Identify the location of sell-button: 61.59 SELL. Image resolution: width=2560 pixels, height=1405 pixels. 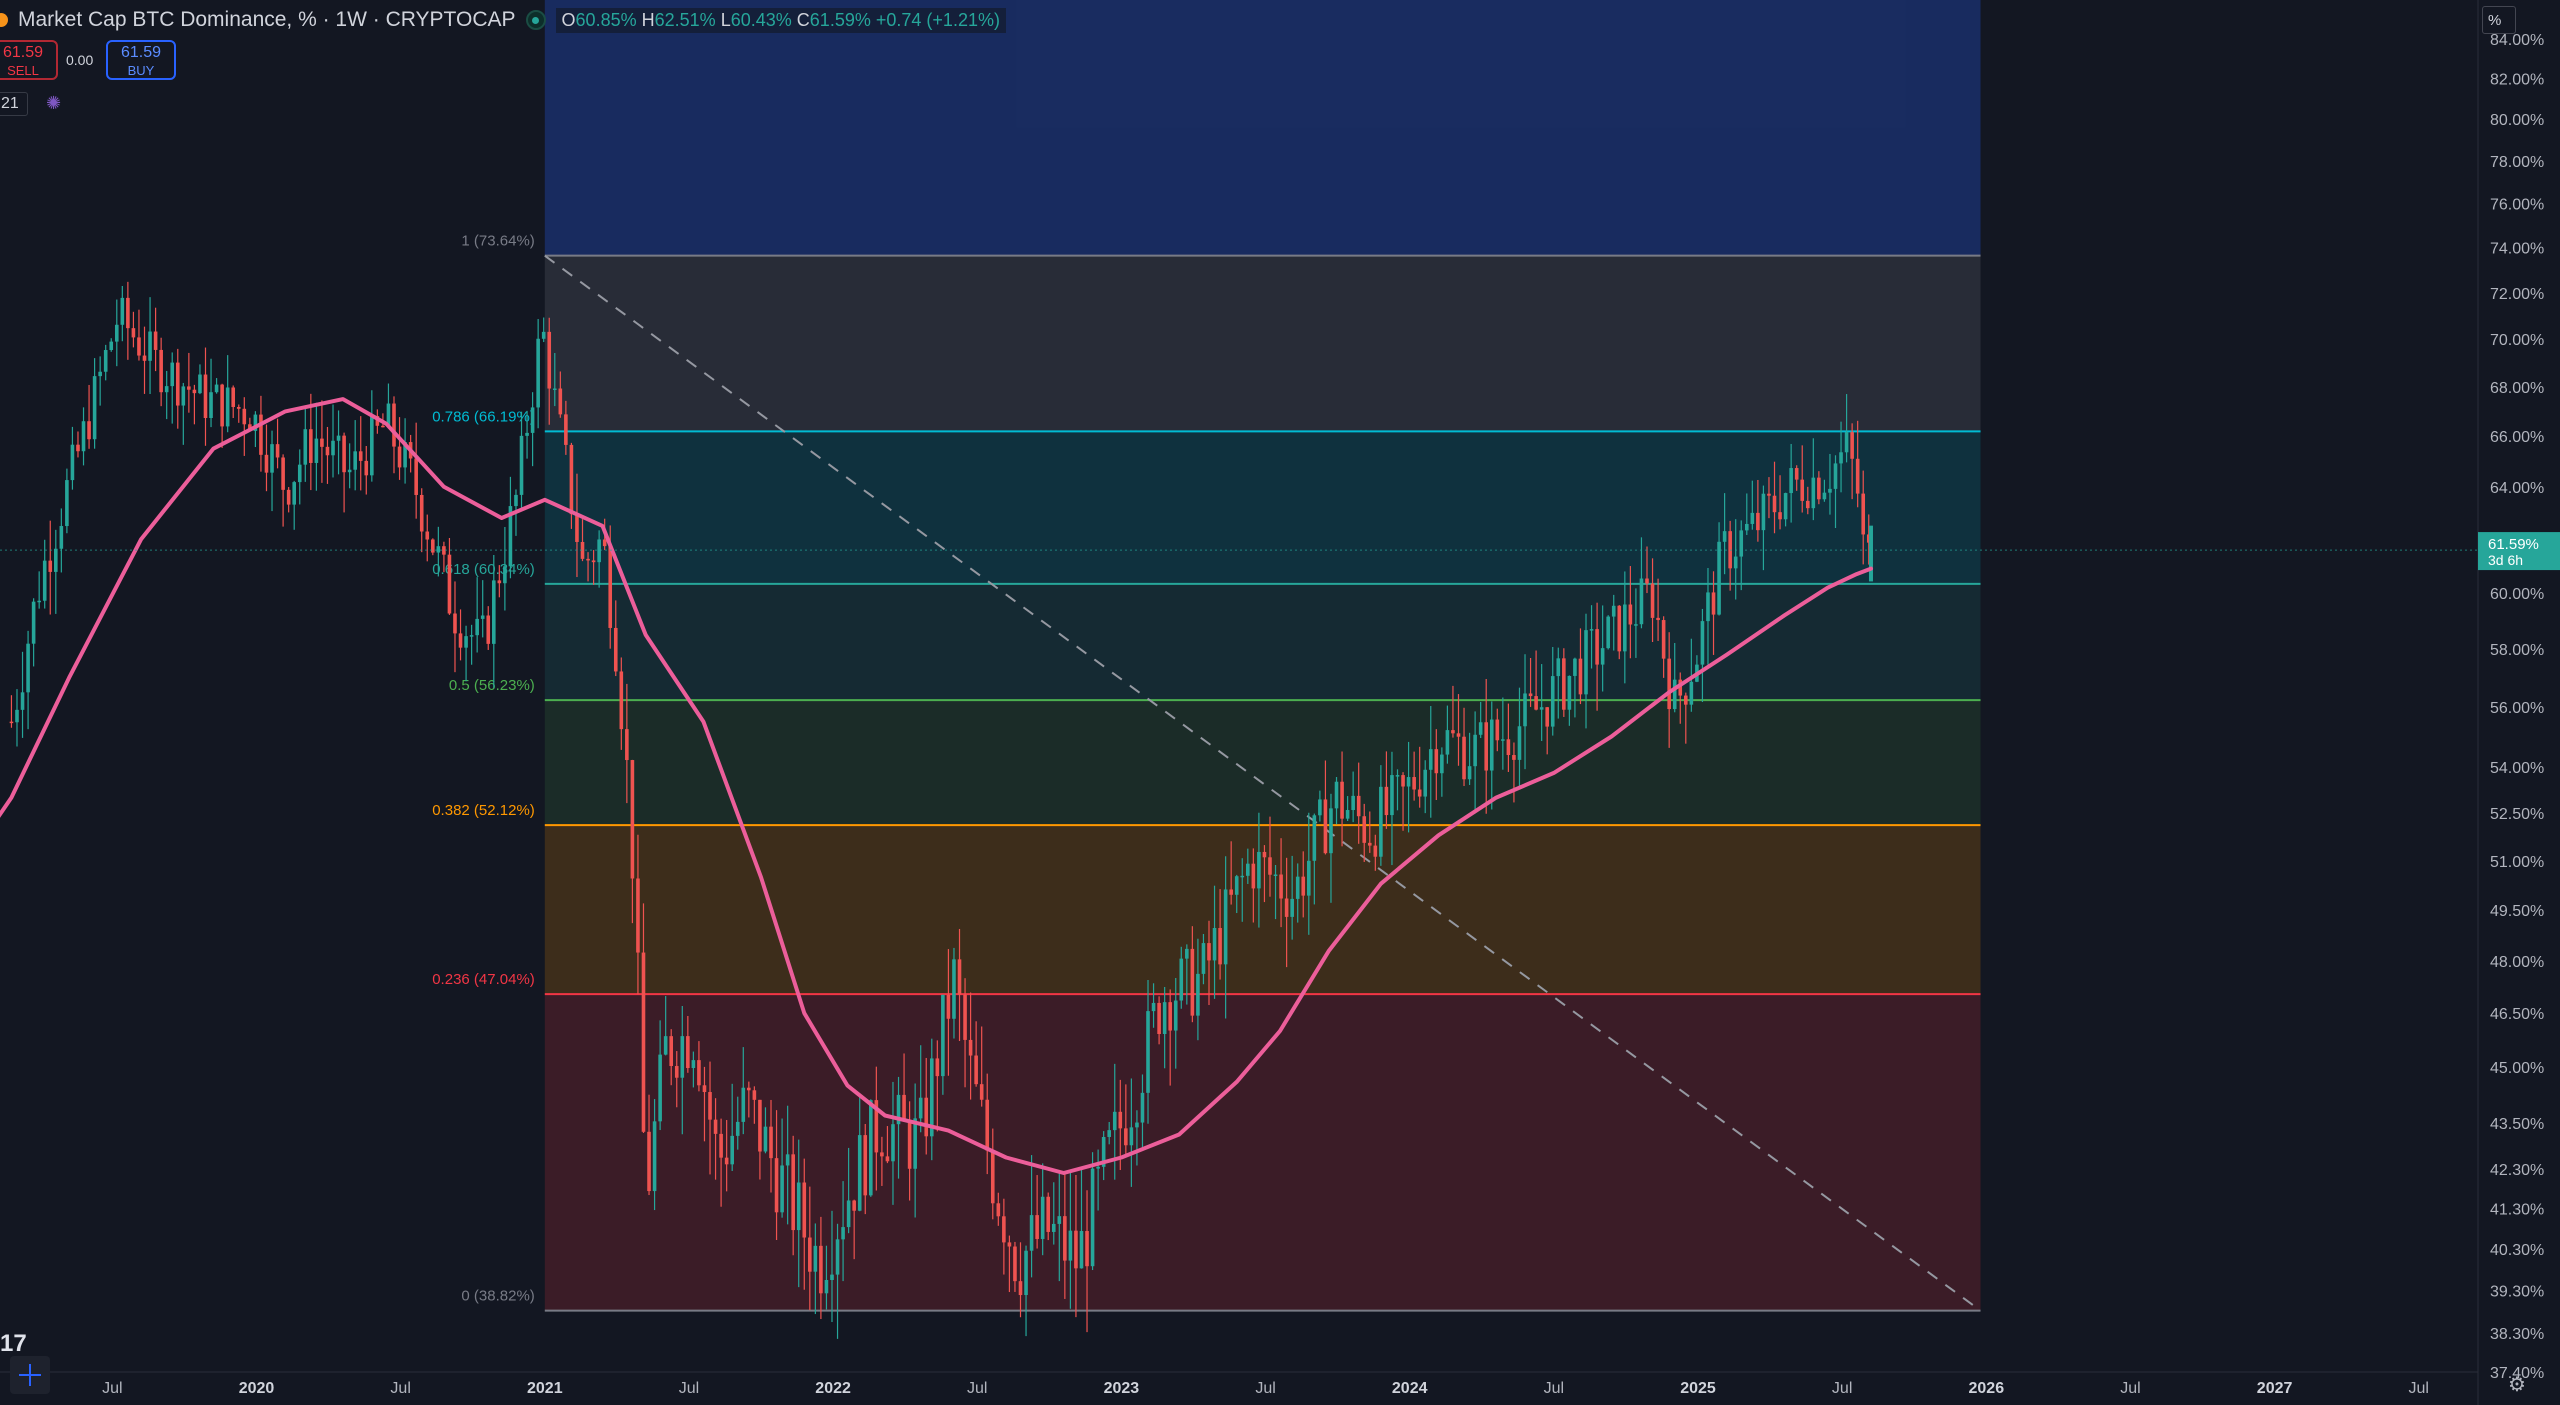
(29, 60).